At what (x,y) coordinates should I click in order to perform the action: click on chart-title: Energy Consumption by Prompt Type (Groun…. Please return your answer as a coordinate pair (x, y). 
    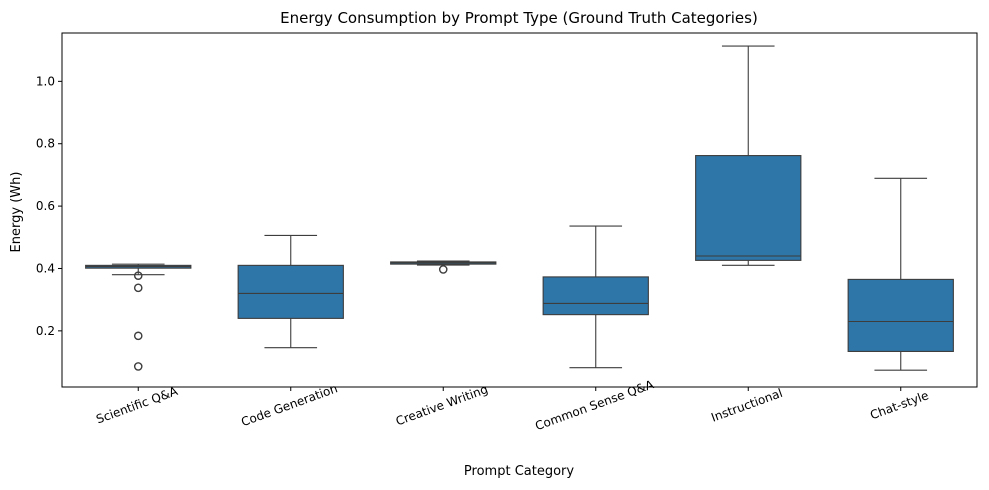
    Looking at the image, I should click on (519, 18).